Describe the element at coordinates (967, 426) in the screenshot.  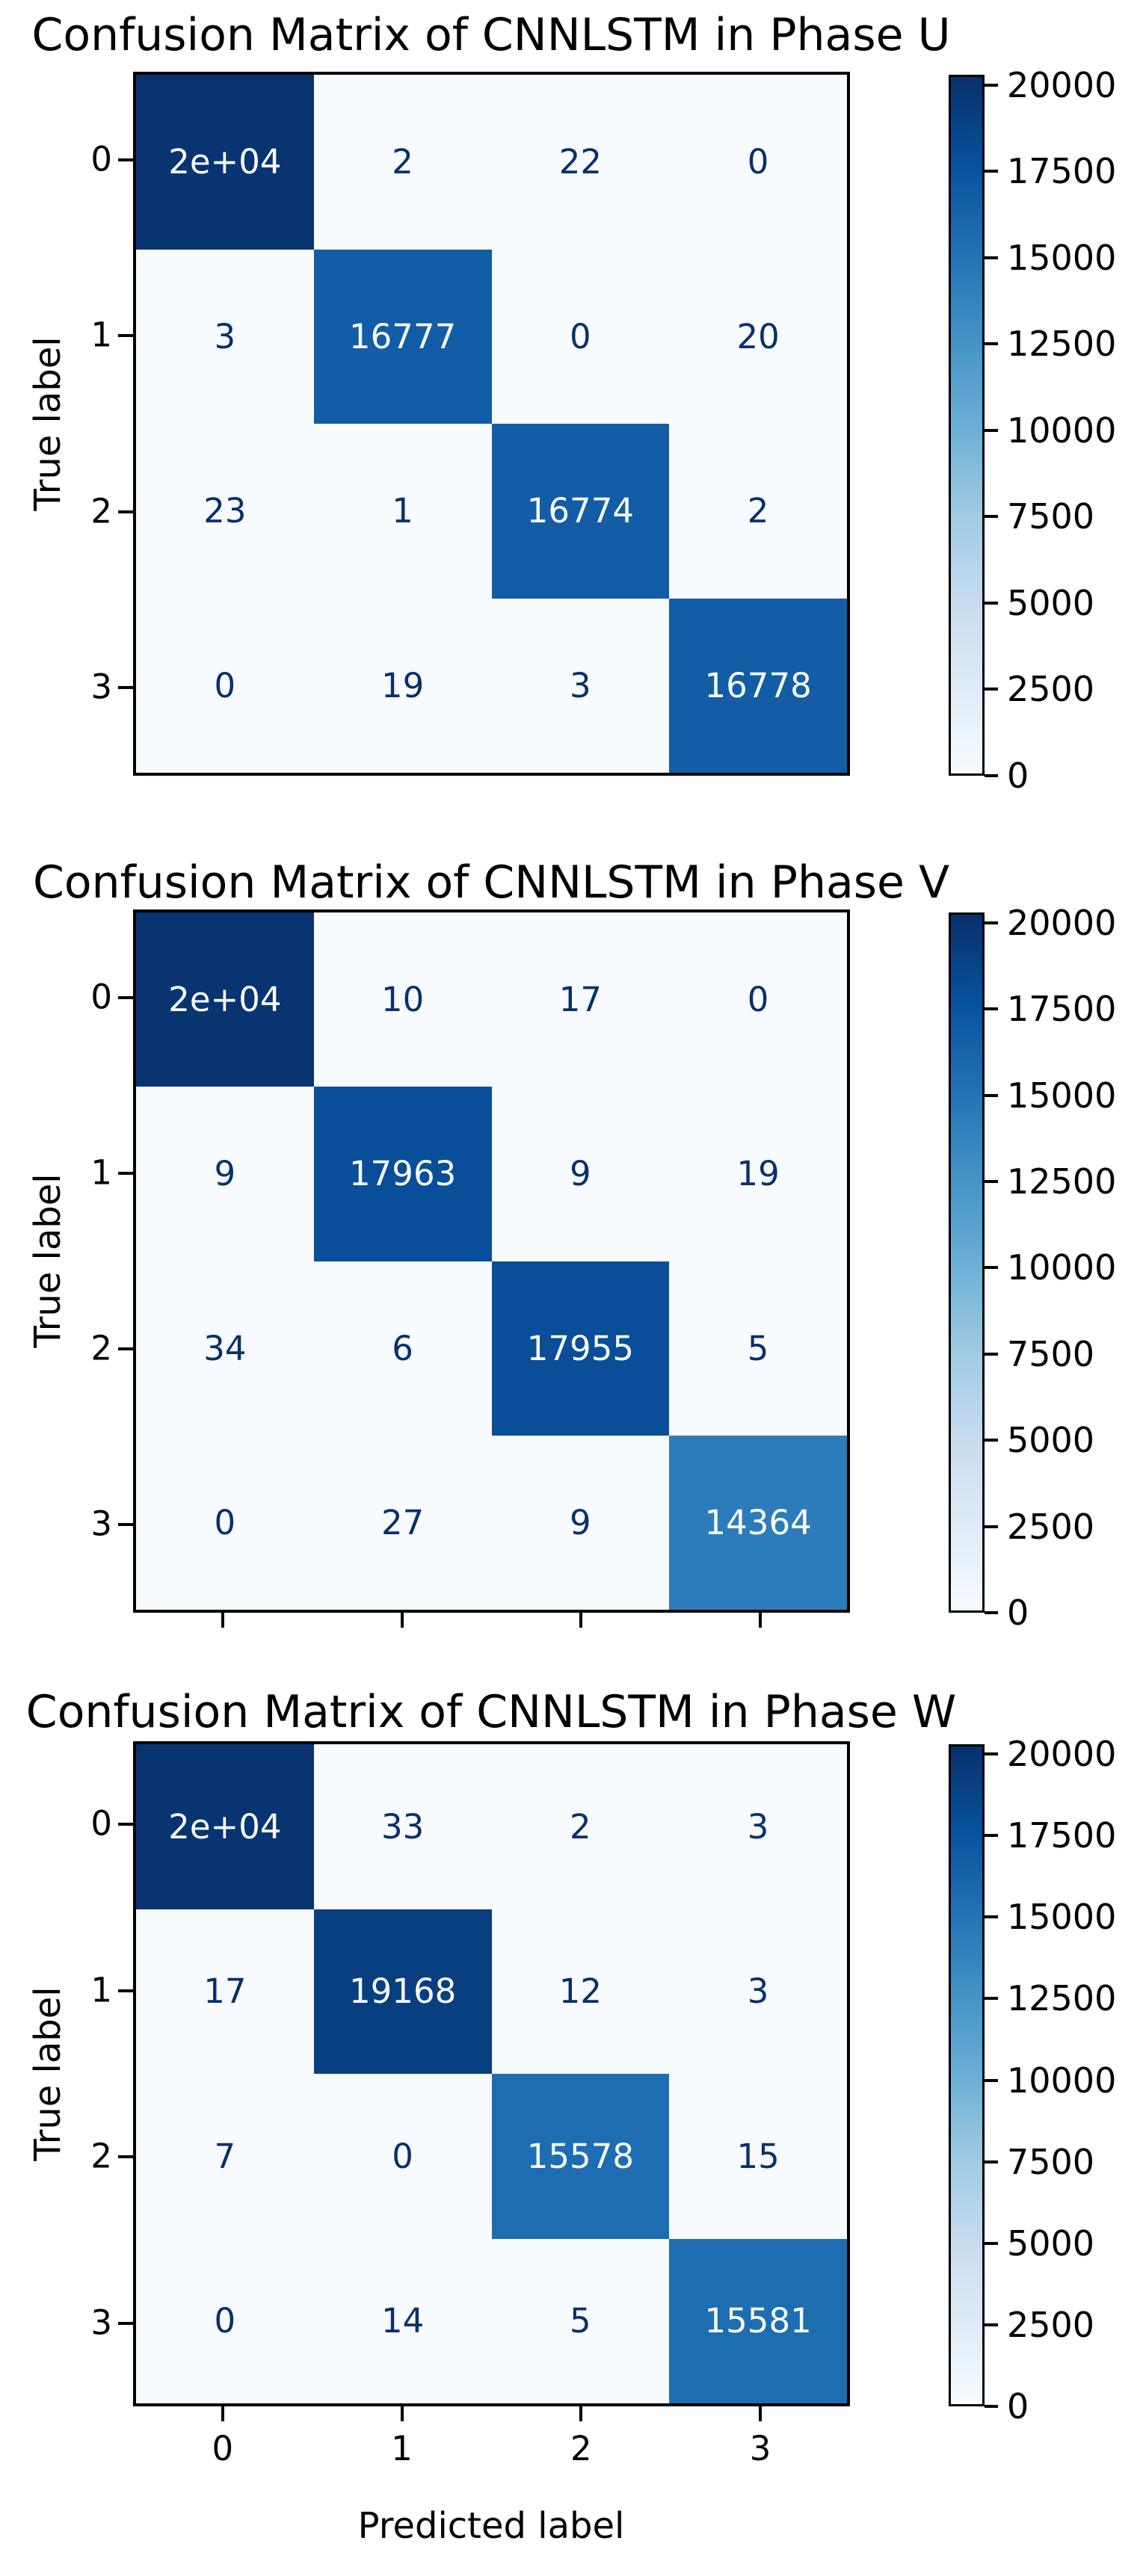
I see `colorbar-phase-u` at that location.